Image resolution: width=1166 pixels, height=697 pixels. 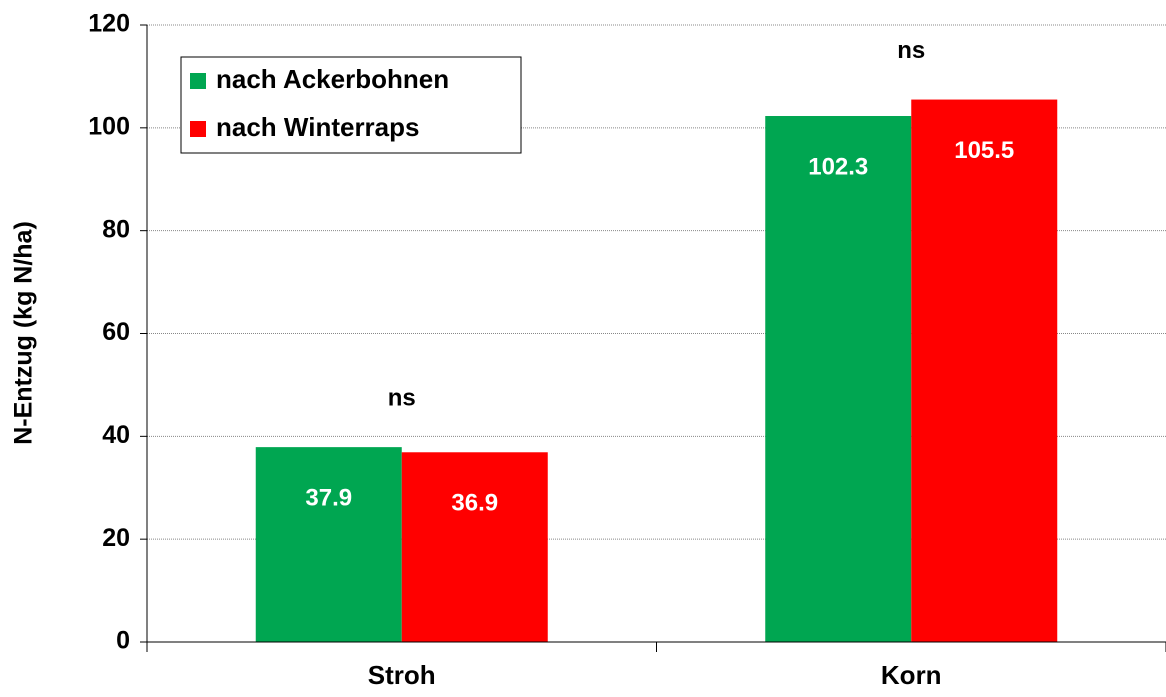 I want to click on value-label: 37.9, so click(x=328, y=497).